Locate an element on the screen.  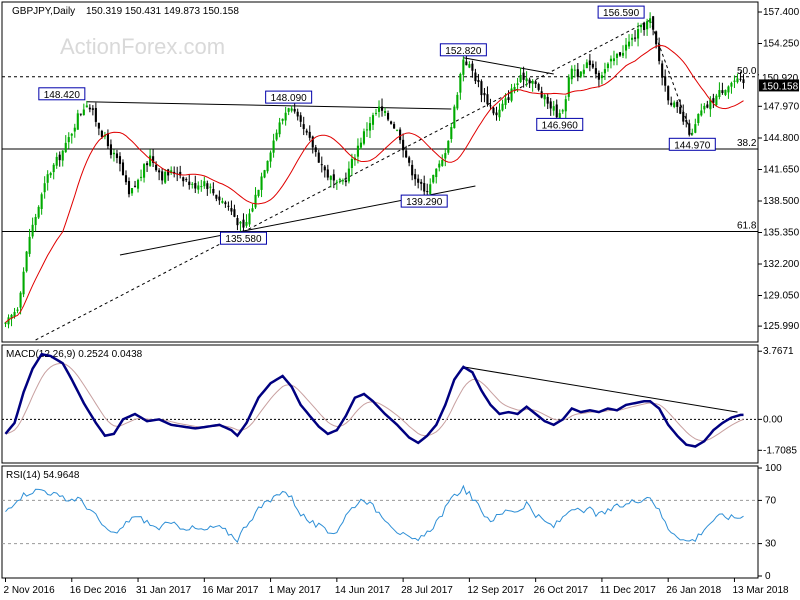
price-label-text: 148.090 is located at coordinates (289, 98).